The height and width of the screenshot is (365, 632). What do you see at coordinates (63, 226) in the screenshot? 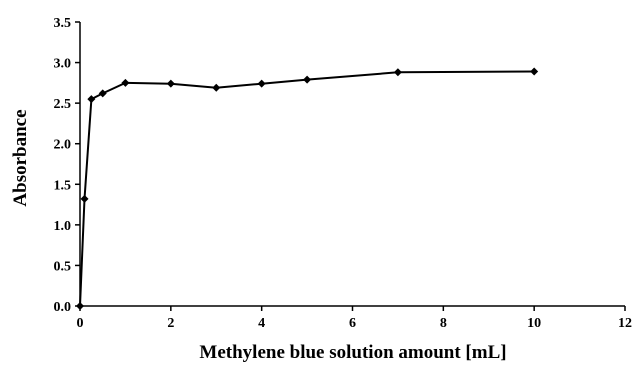
I see `y-tick-label: 1.0` at bounding box center [63, 226].